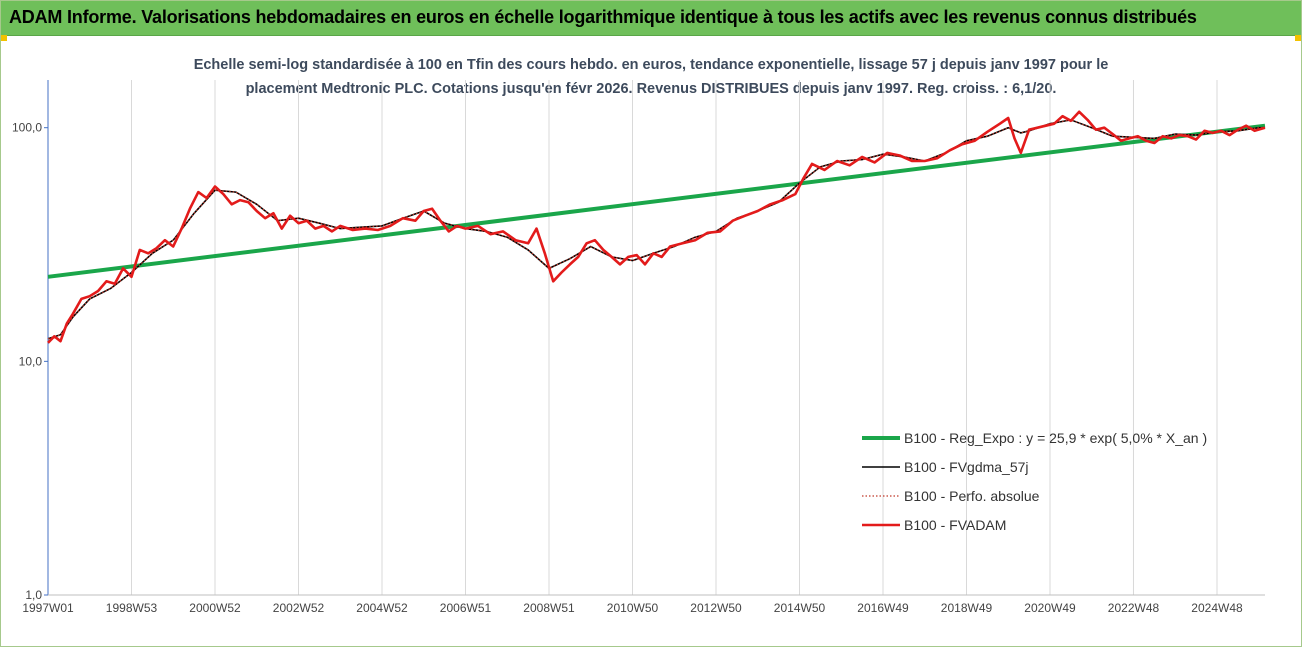 Image resolution: width=1302 pixels, height=647 pixels. I want to click on x-tick-label: 2006W51, so click(466, 608).